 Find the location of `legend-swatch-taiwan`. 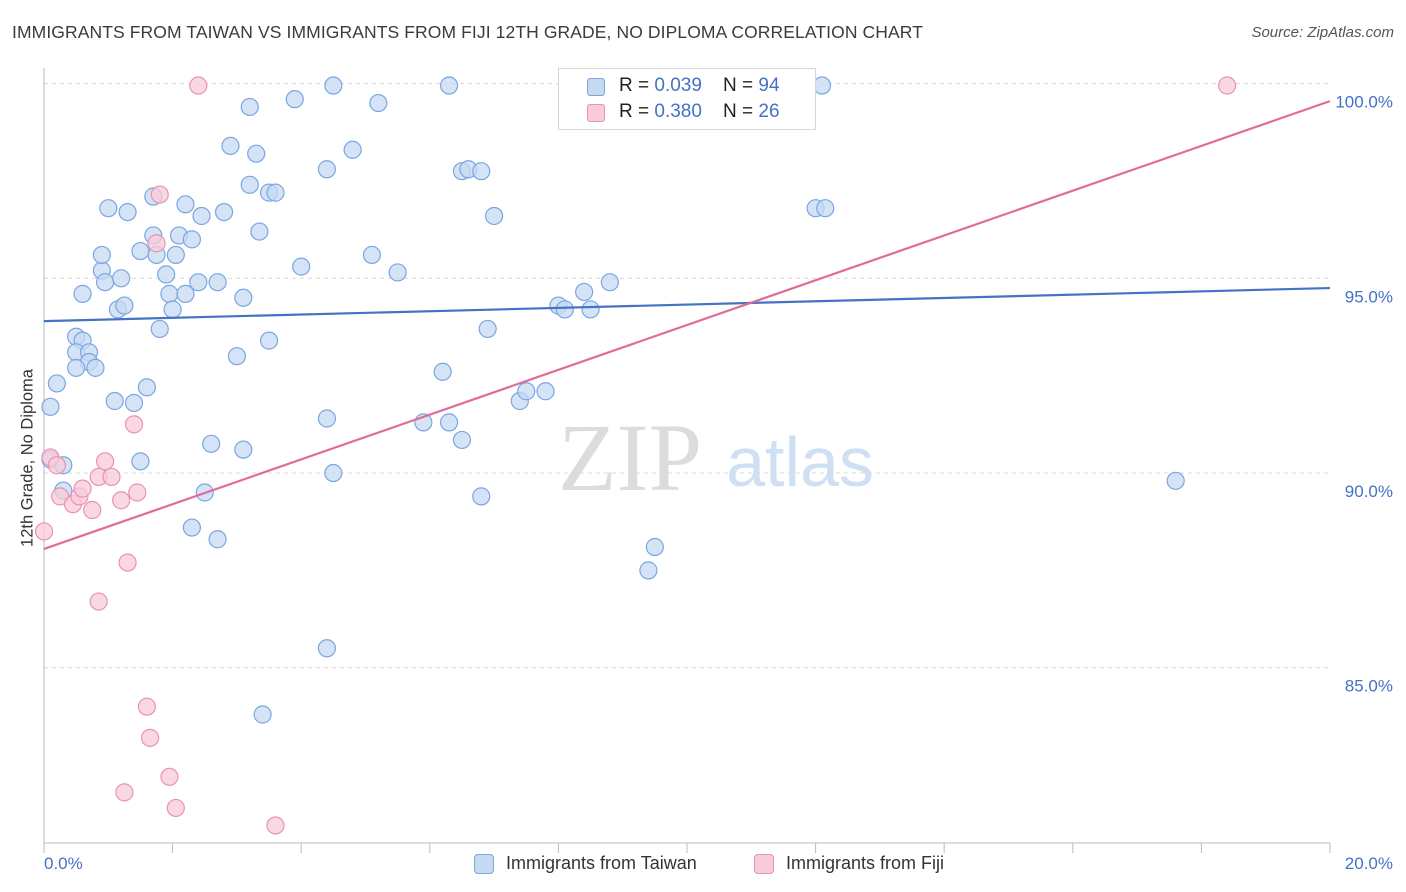

legend-swatch-taiwan is located at coordinates (484, 864).